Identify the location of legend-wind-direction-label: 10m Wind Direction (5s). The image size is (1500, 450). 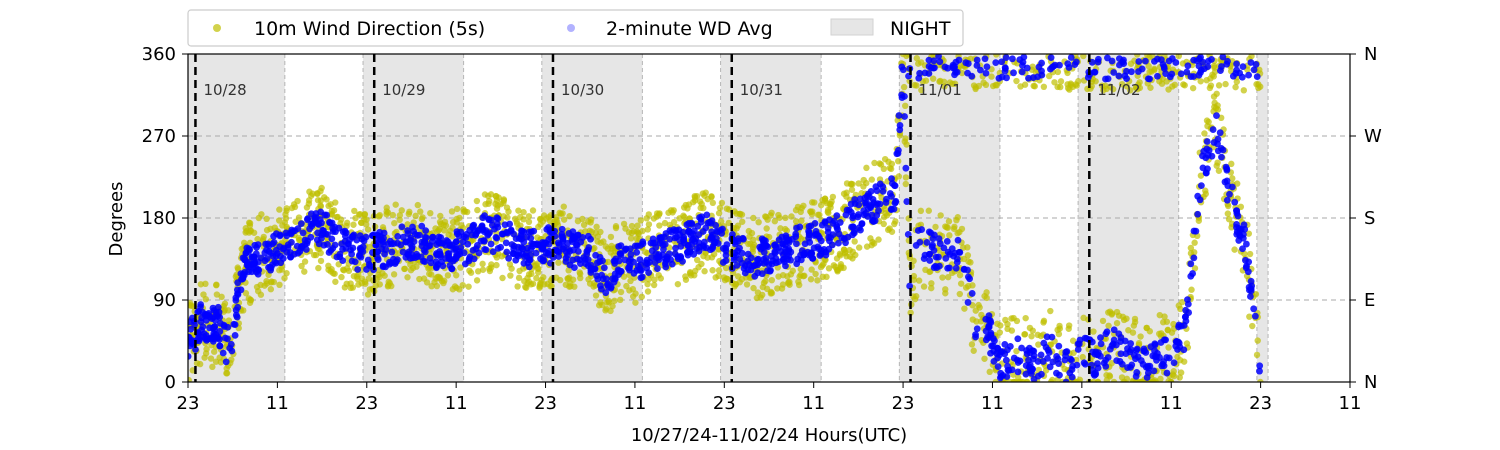
(369, 29).